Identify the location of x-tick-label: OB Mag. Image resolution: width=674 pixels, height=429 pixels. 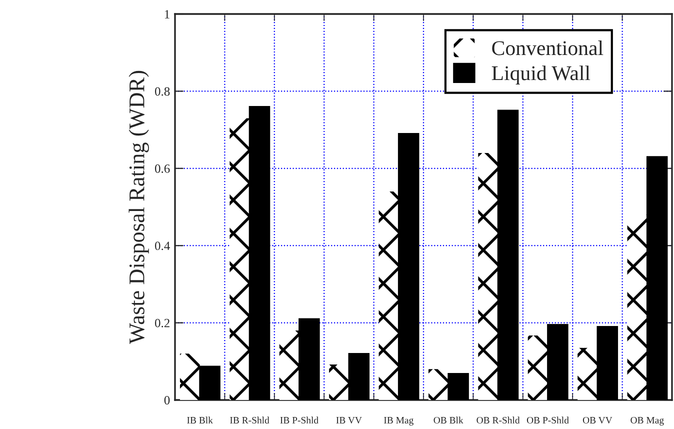
(647, 421).